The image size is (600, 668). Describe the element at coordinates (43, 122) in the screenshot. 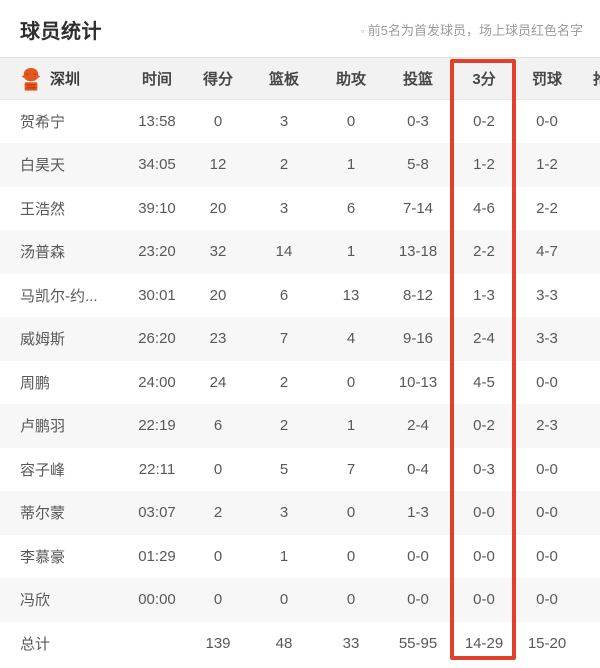

I see `cell-name: 贺希宁` at that location.